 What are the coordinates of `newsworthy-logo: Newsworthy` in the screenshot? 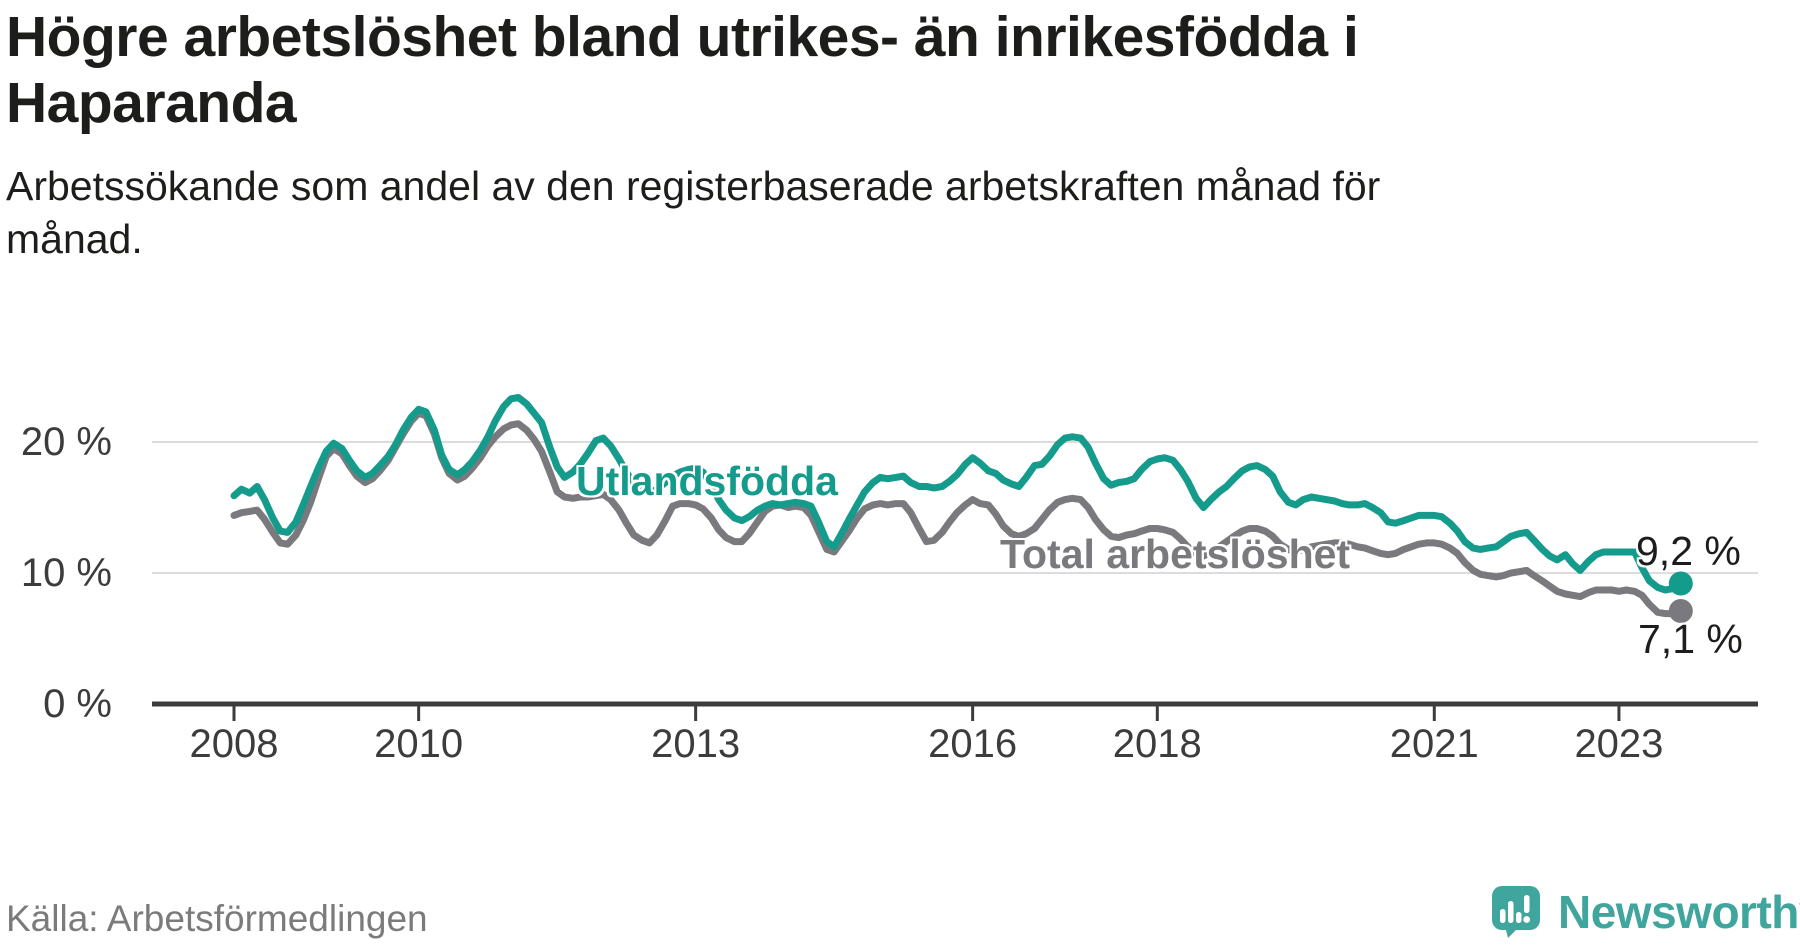 It's located at (1646, 912).